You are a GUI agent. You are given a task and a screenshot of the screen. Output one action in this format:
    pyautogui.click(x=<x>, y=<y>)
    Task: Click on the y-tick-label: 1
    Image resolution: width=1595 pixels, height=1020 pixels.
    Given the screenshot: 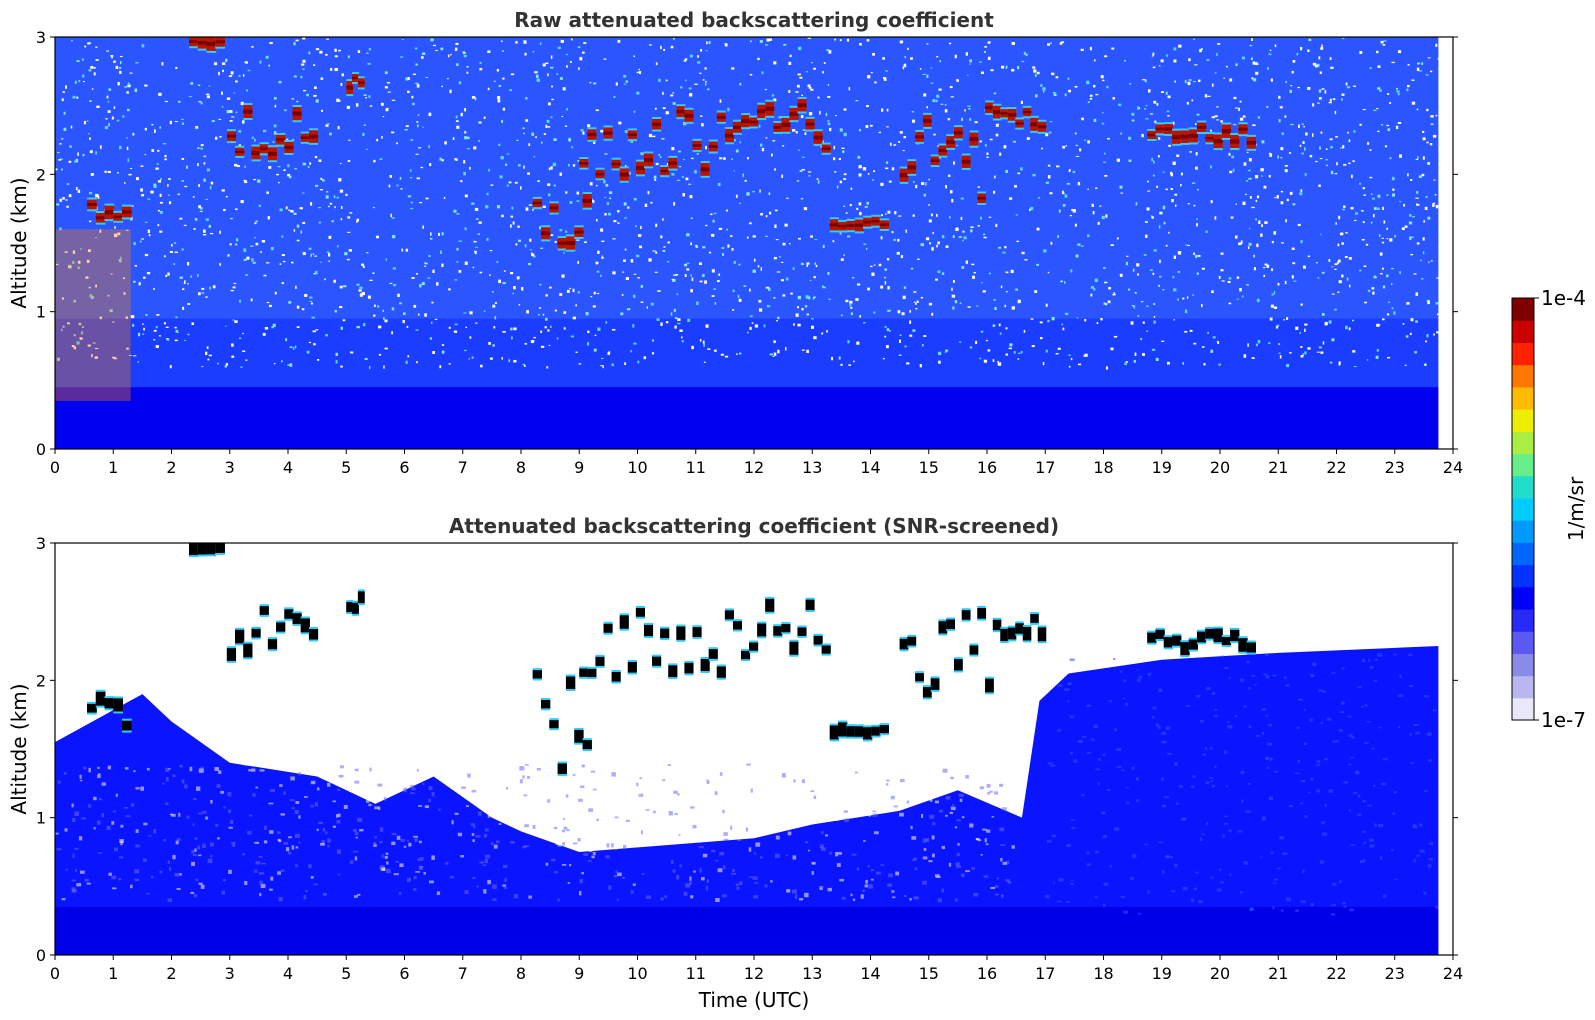 What is the action you would take?
    pyautogui.click(x=41, y=818)
    